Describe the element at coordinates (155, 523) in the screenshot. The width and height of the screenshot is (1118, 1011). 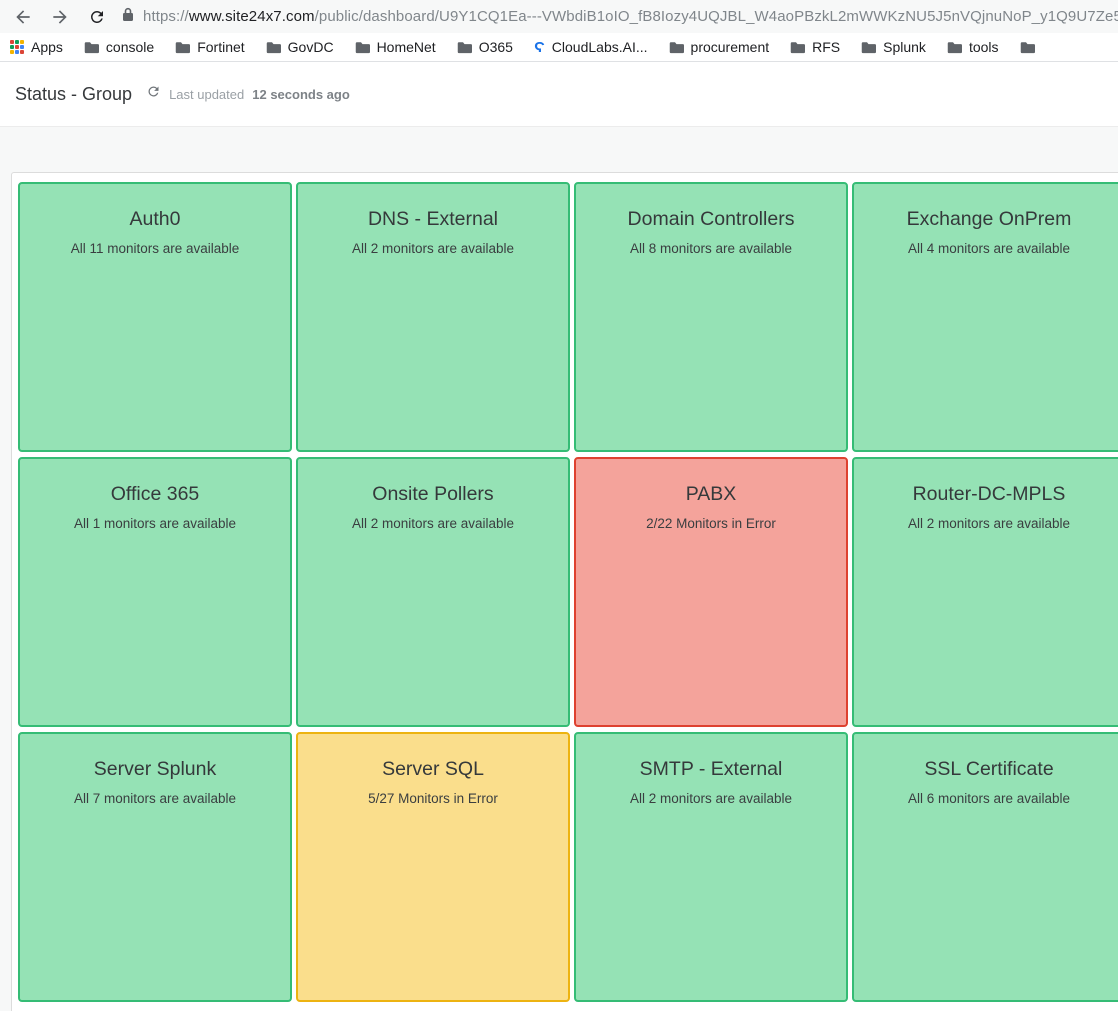
I see `card-status: All 1 monitors are available` at that location.